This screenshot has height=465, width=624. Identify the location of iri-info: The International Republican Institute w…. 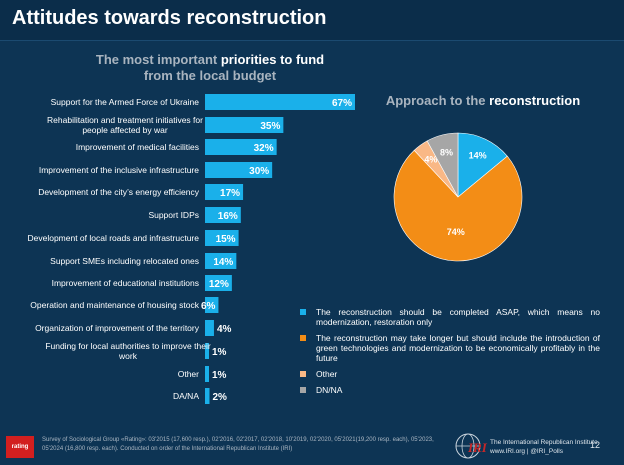
(544, 447).